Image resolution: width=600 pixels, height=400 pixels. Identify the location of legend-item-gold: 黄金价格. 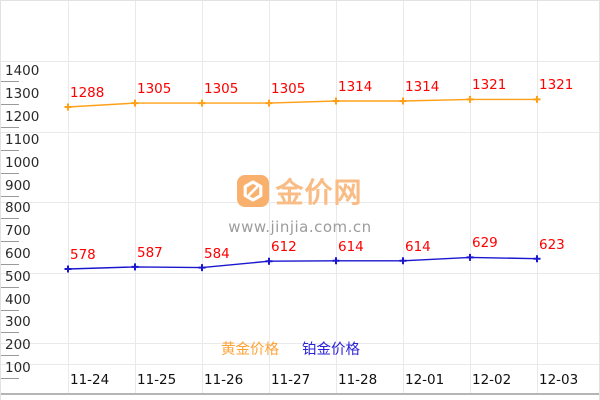
(250, 350).